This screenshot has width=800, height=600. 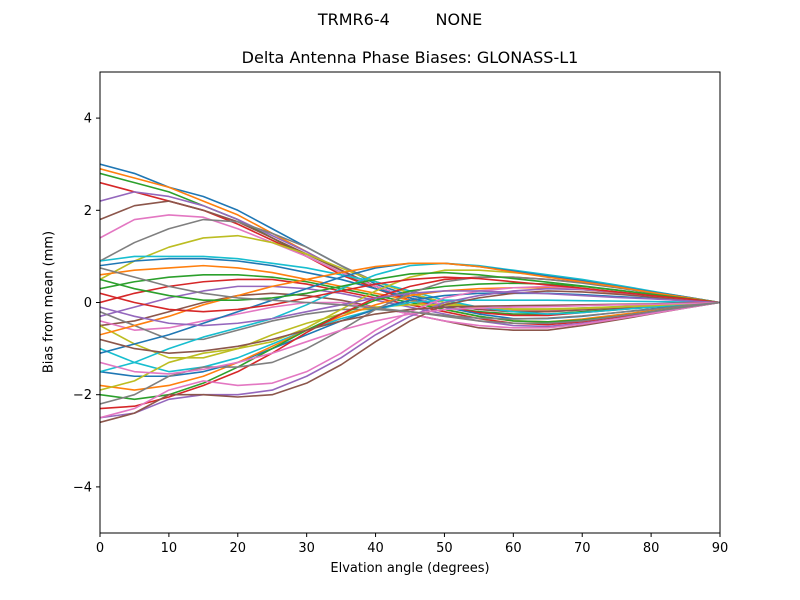 I want to click on x-tick-label: 70, so click(x=582, y=548).